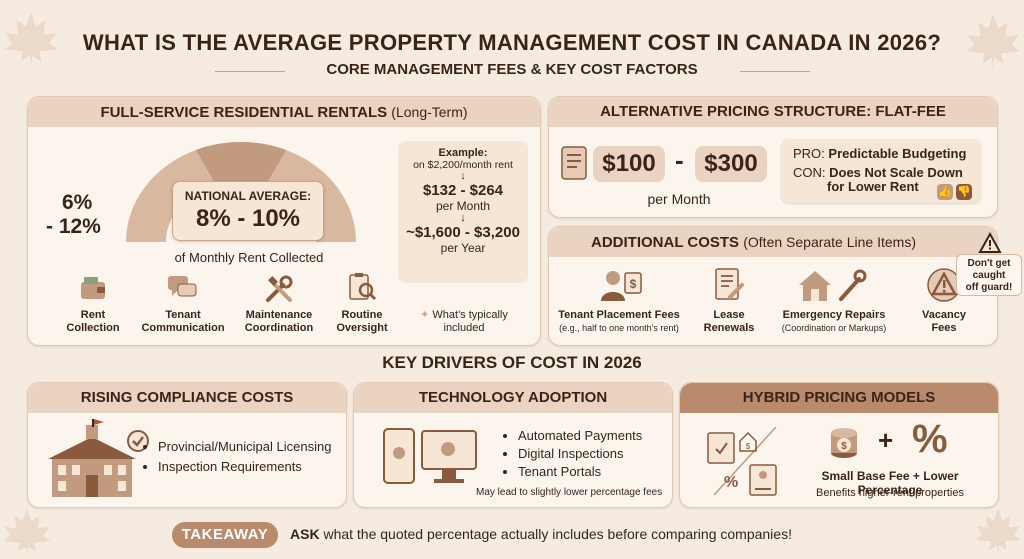  Describe the element at coordinates (580, 454) in the screenshot. I see `list-item: Digital Inspections` at that location.